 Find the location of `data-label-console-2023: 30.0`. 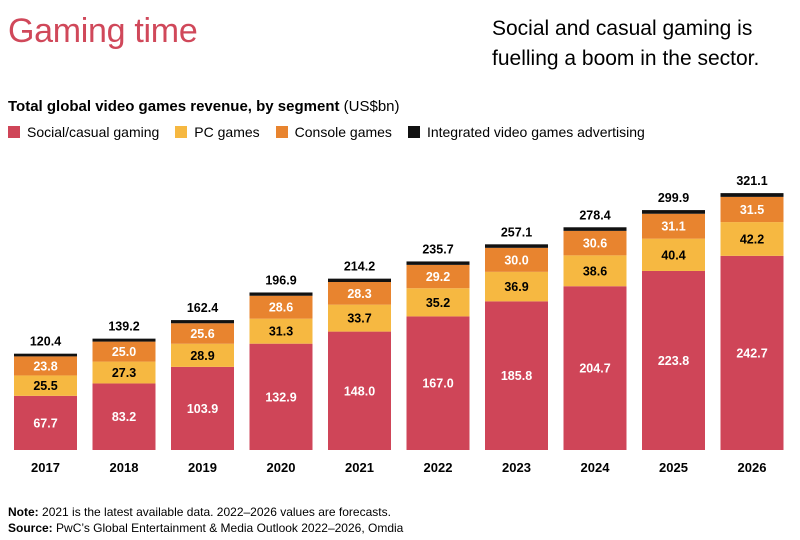

data-label-console-2023: 30.0 is located at coordinates (516, 260).